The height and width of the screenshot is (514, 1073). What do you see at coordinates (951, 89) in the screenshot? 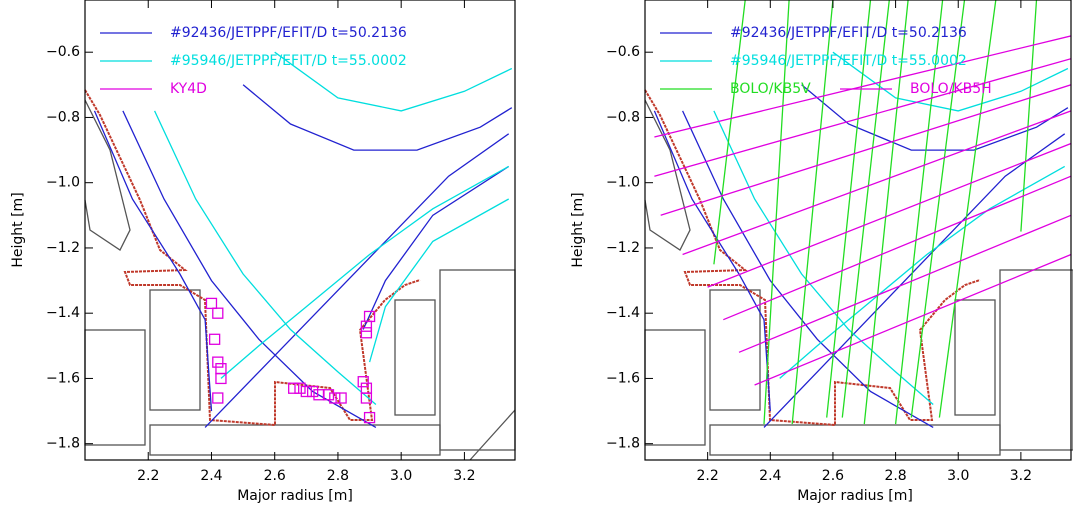
I see `legend-label: BOLO/KB5H` at bounding box center [951, 89].